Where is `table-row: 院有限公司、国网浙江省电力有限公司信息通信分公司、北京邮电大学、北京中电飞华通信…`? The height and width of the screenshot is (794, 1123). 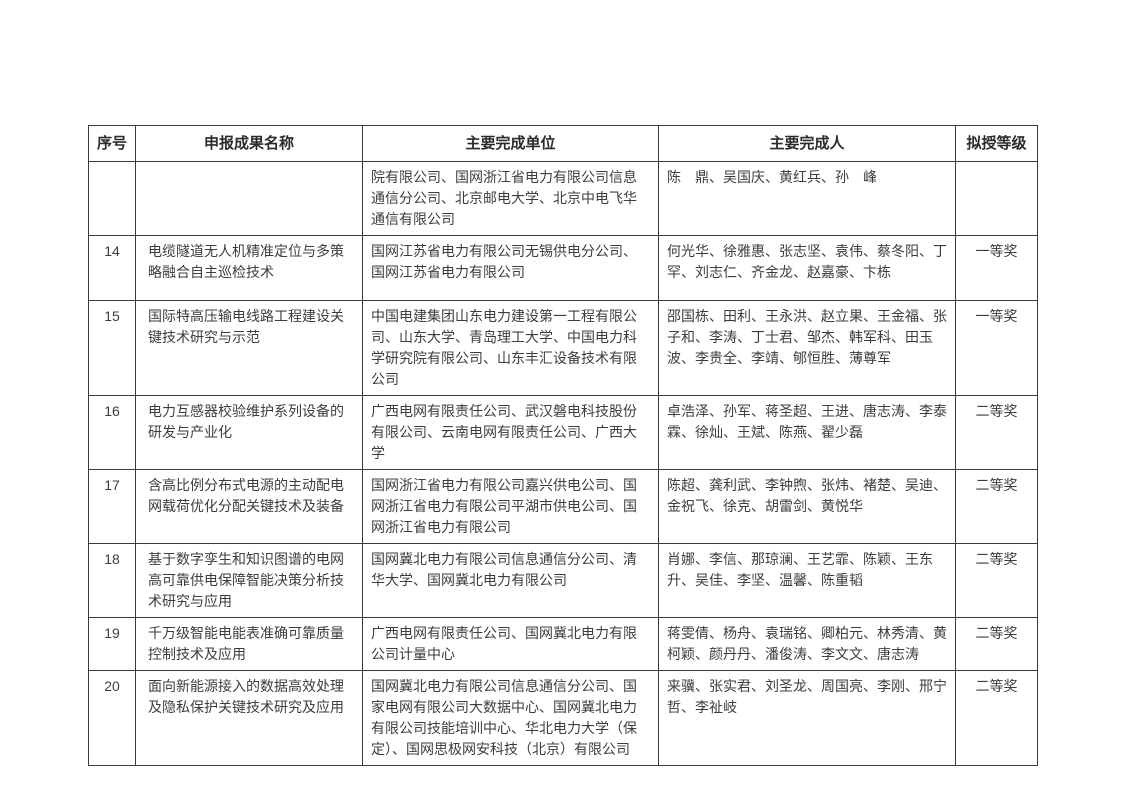
table-row: 院有限公司、国网浙江省电力有限公司信息通信分公司、北京邮电大学、北京中电飞华通信… is located at coordinates (563, 198).